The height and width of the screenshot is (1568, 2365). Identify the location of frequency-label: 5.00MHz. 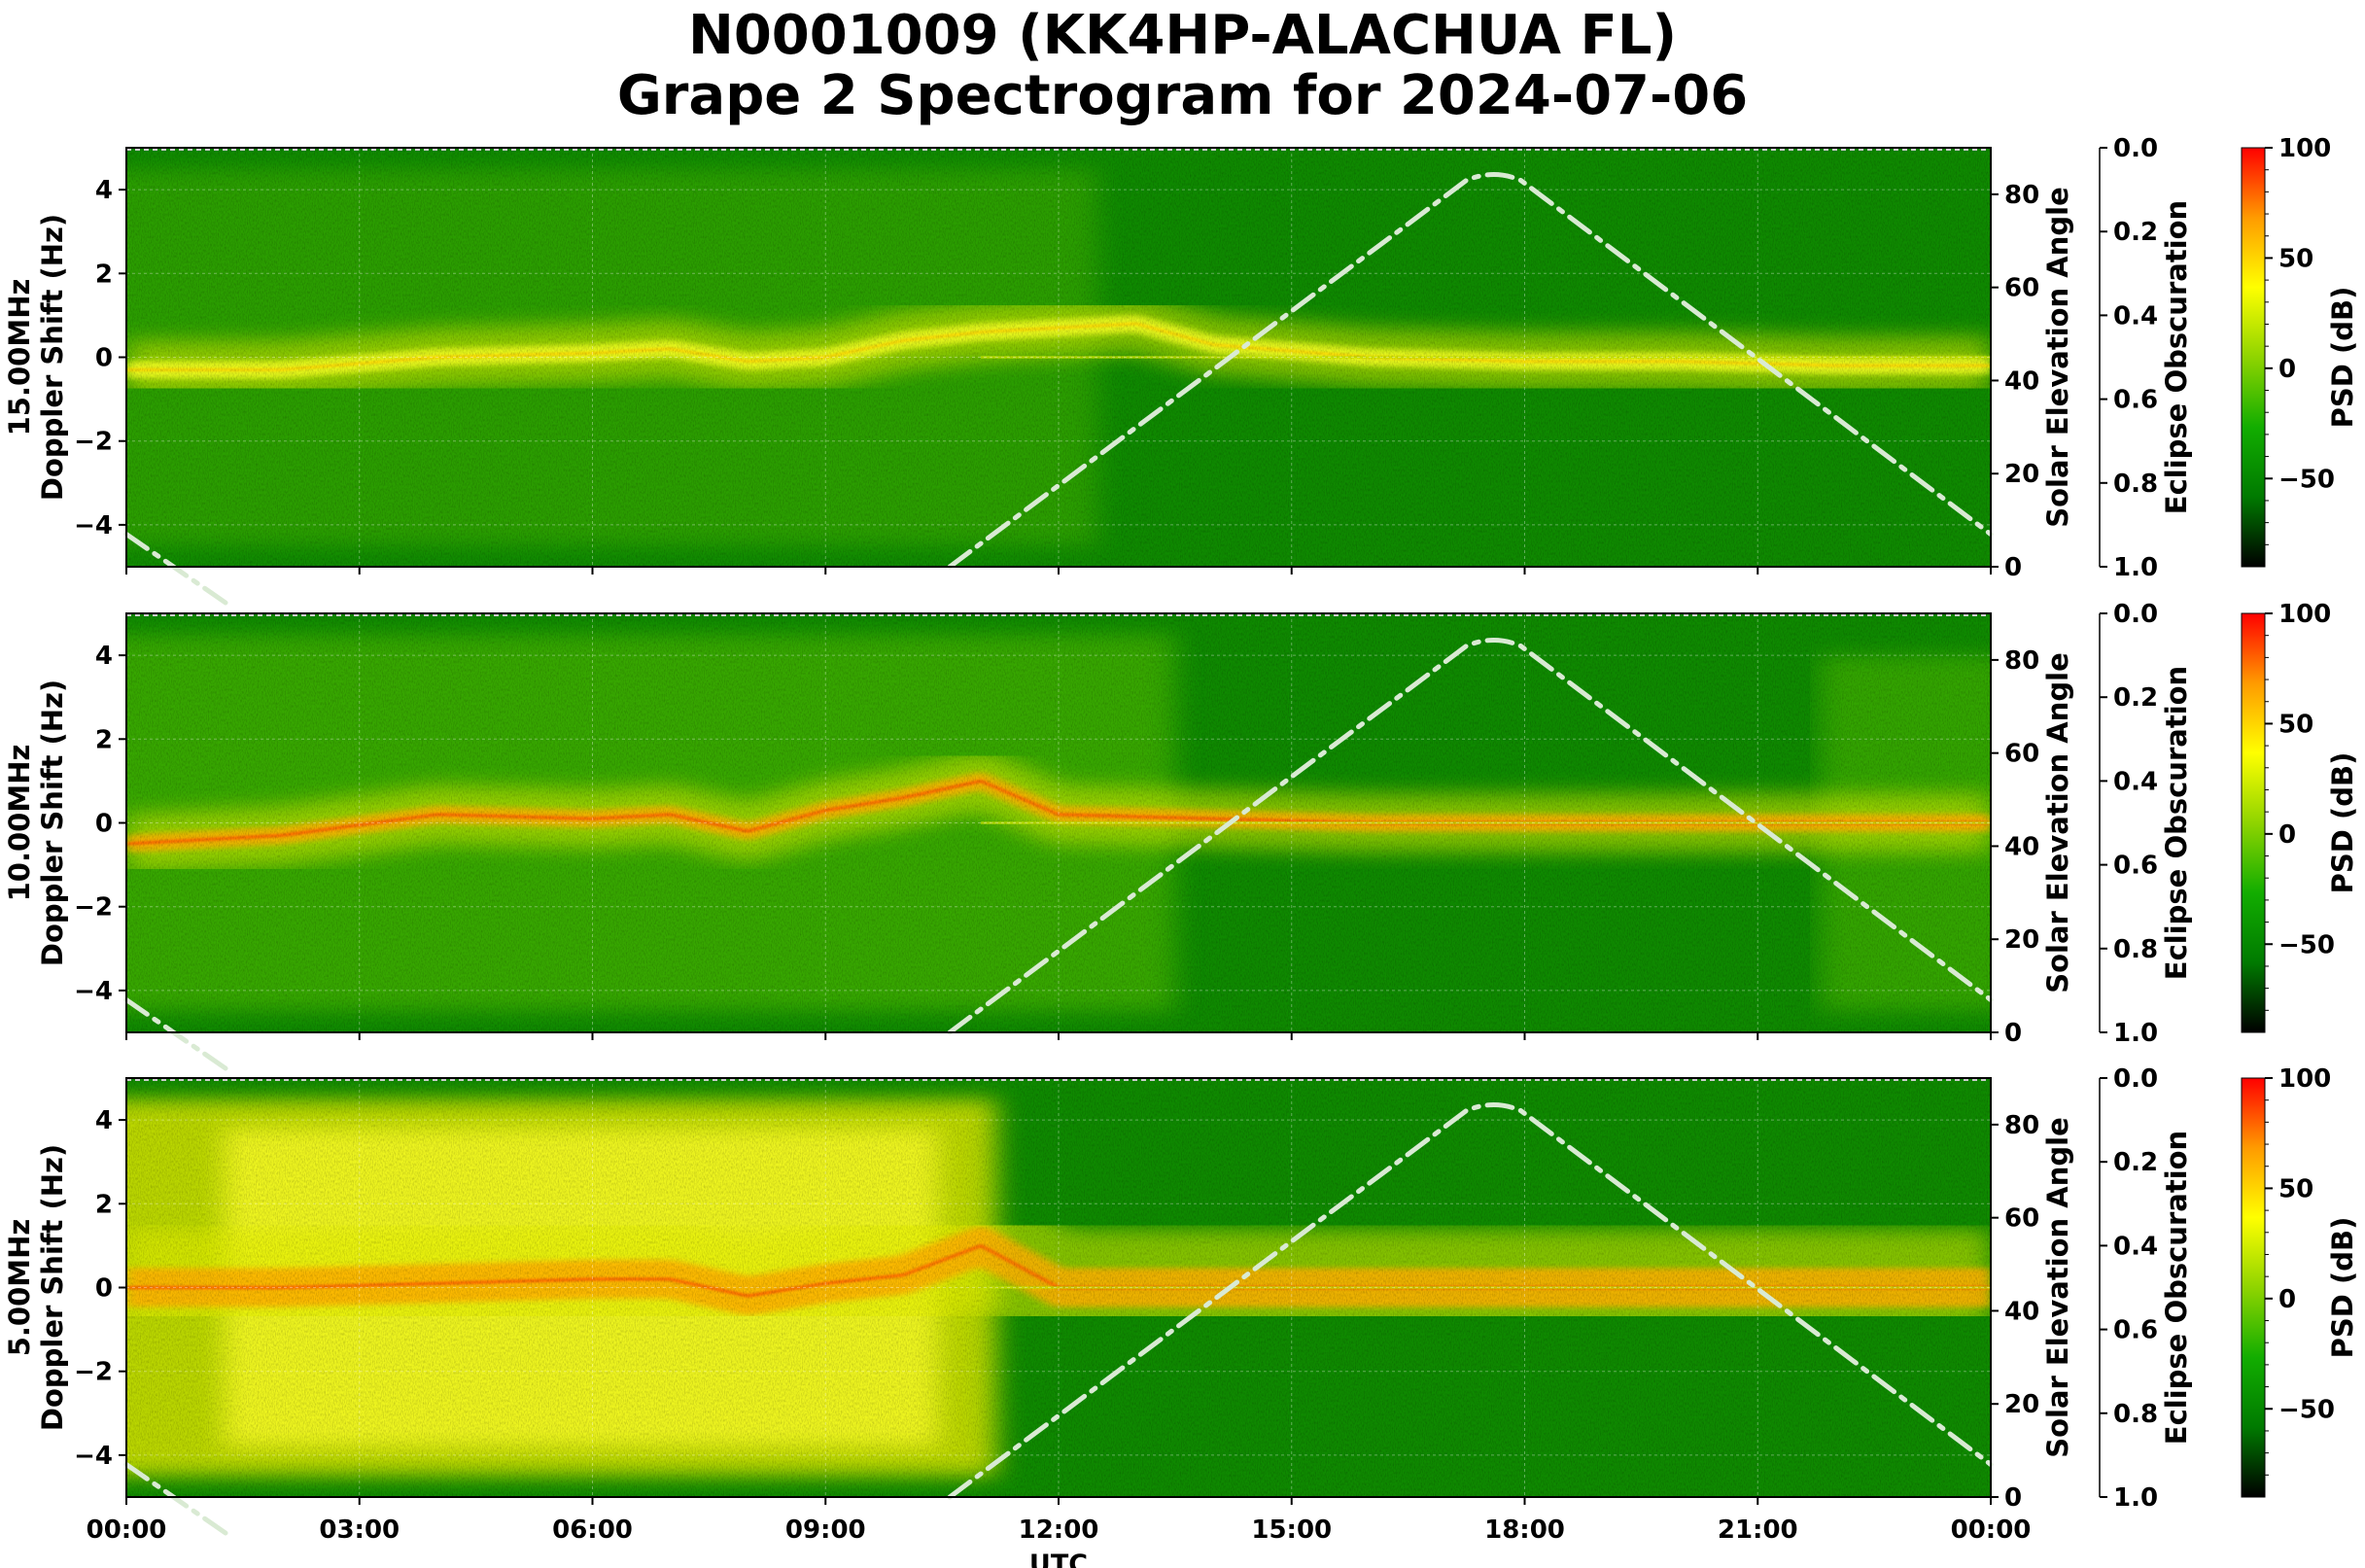
(19, 1288).